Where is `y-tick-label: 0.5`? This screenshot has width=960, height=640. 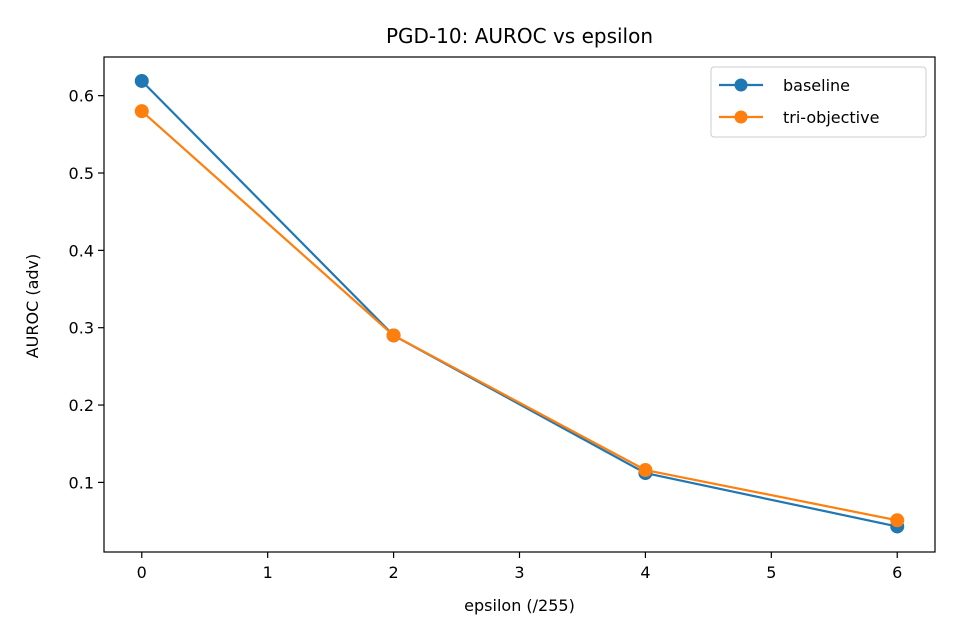 y-tick-label: 0.5 is located at coordinates (81, 173).